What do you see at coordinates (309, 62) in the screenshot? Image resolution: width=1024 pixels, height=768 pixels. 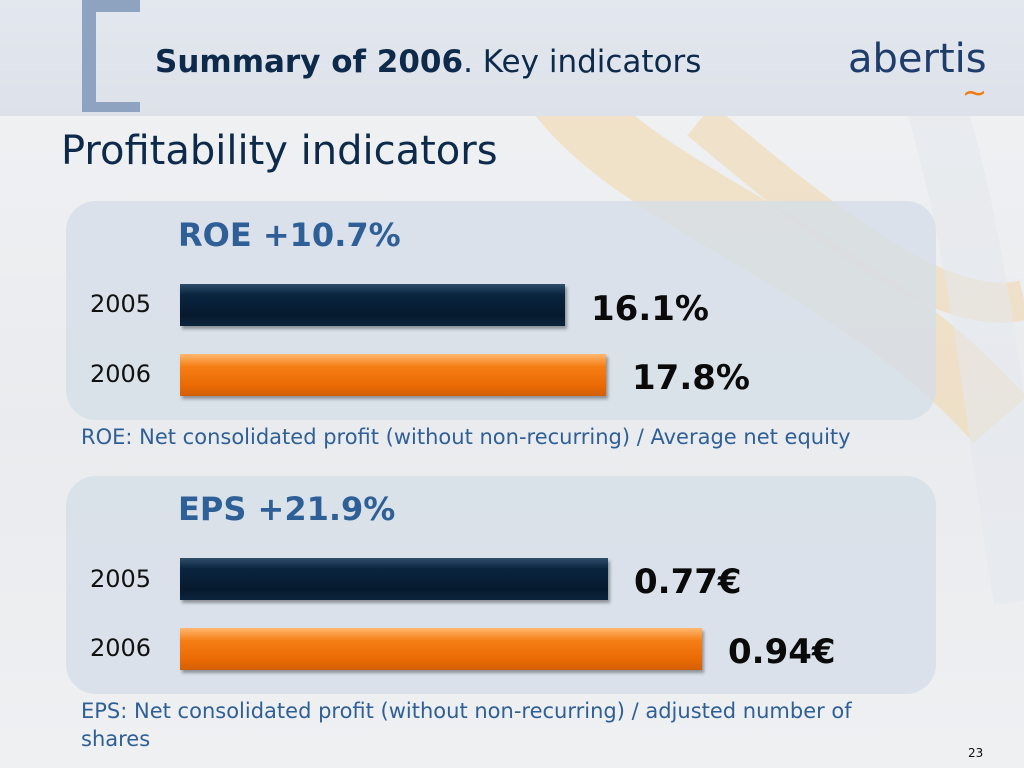 I see `title-bold: Summary of 2006` at bounding box center [309, 62].